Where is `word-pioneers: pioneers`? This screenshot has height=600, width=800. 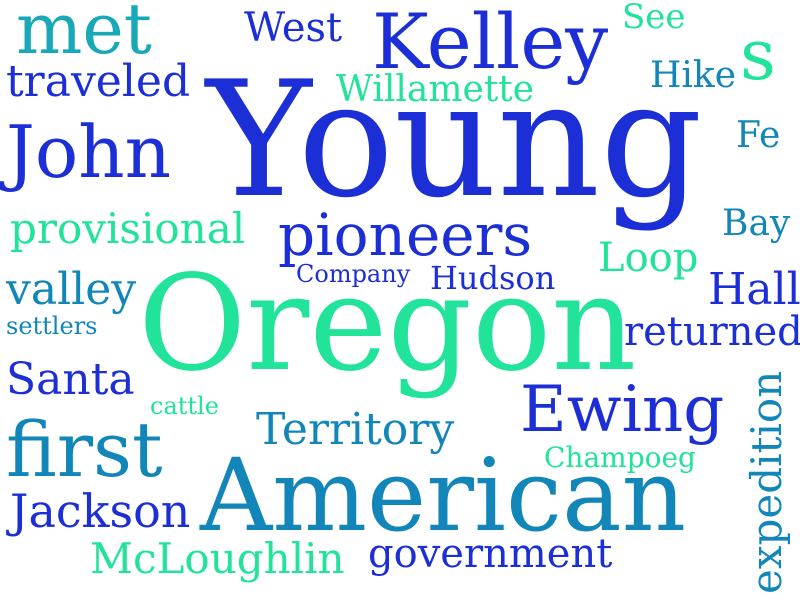
word-pioneers: pioneers is located at coordinates (405, 235).